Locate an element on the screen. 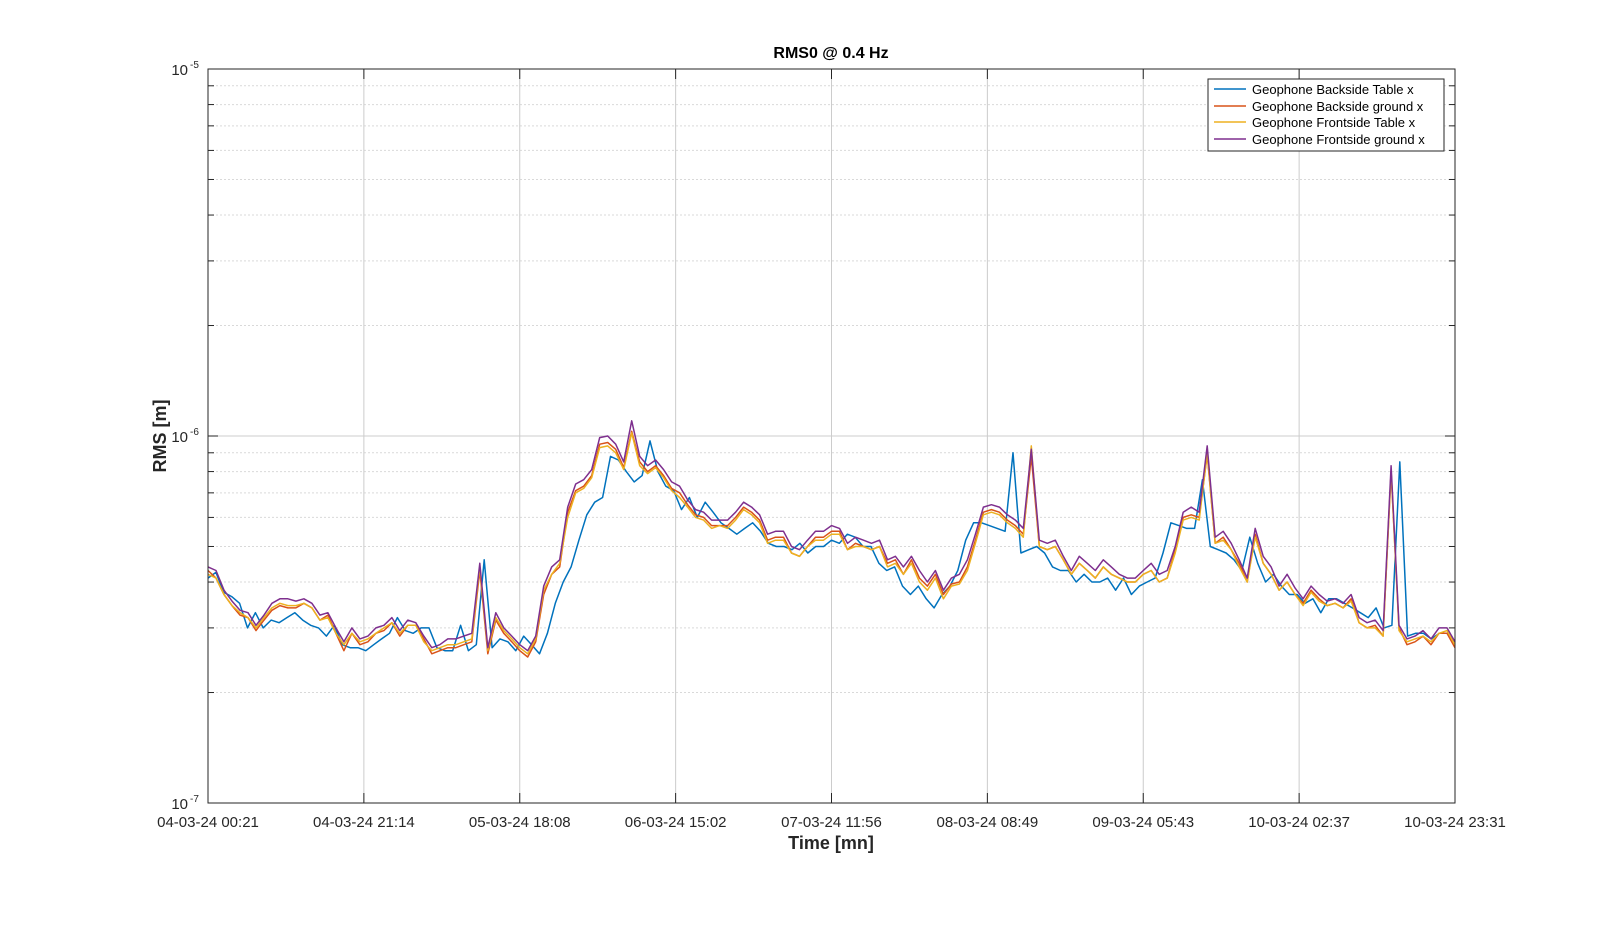  y-axis-label: RMS [m] is located at coordinates (160, 436).